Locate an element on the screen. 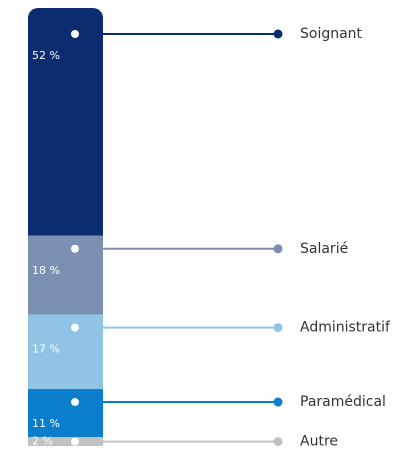  legend-label: Soignant is located at coordinates (331, 34).